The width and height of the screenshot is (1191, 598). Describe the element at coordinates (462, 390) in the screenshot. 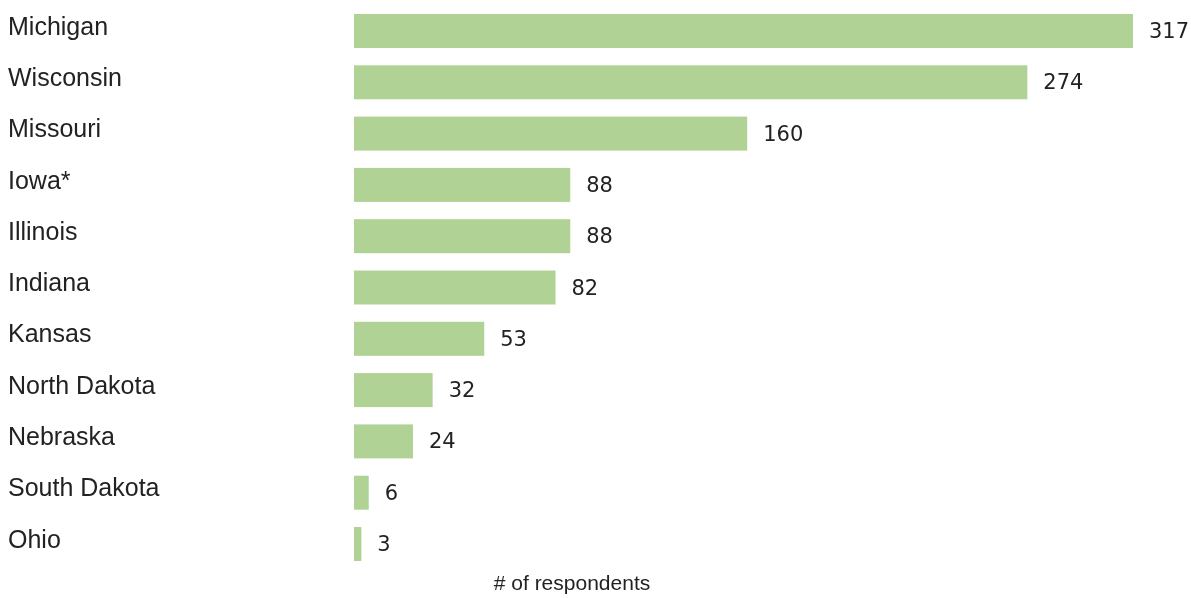

I see `data-label: 32` at that location.